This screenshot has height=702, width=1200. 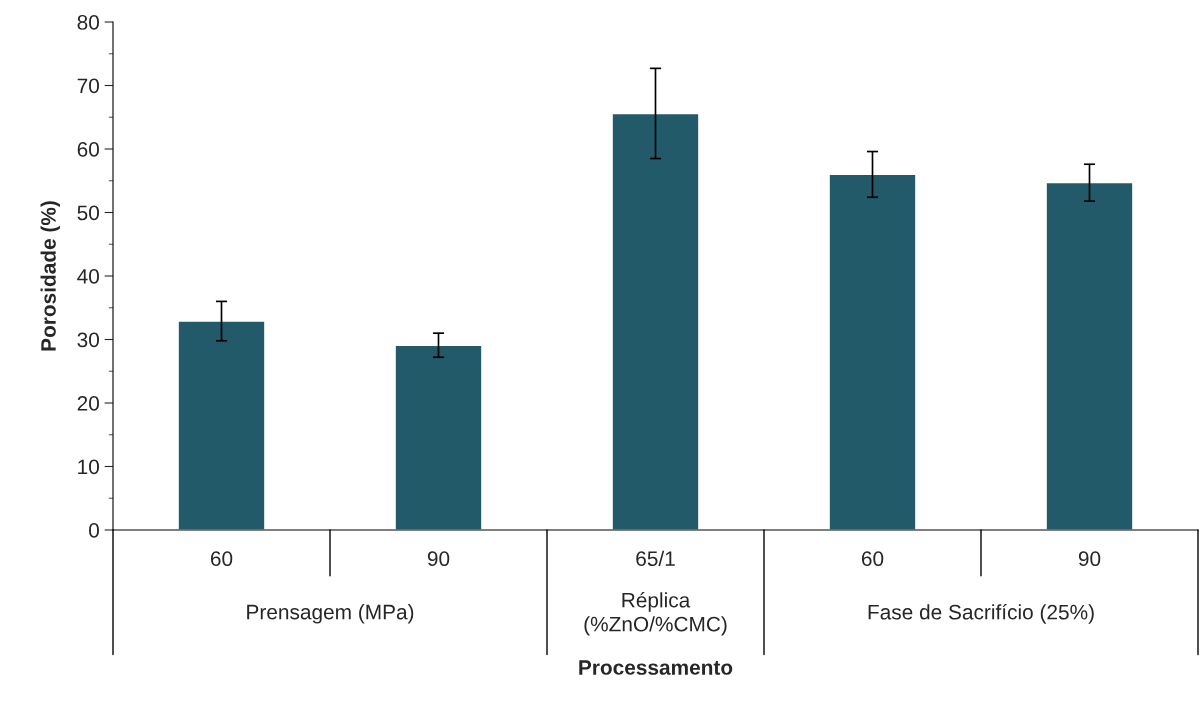 I want to click on y-tick-label: 0, so click(x=94, y=530).